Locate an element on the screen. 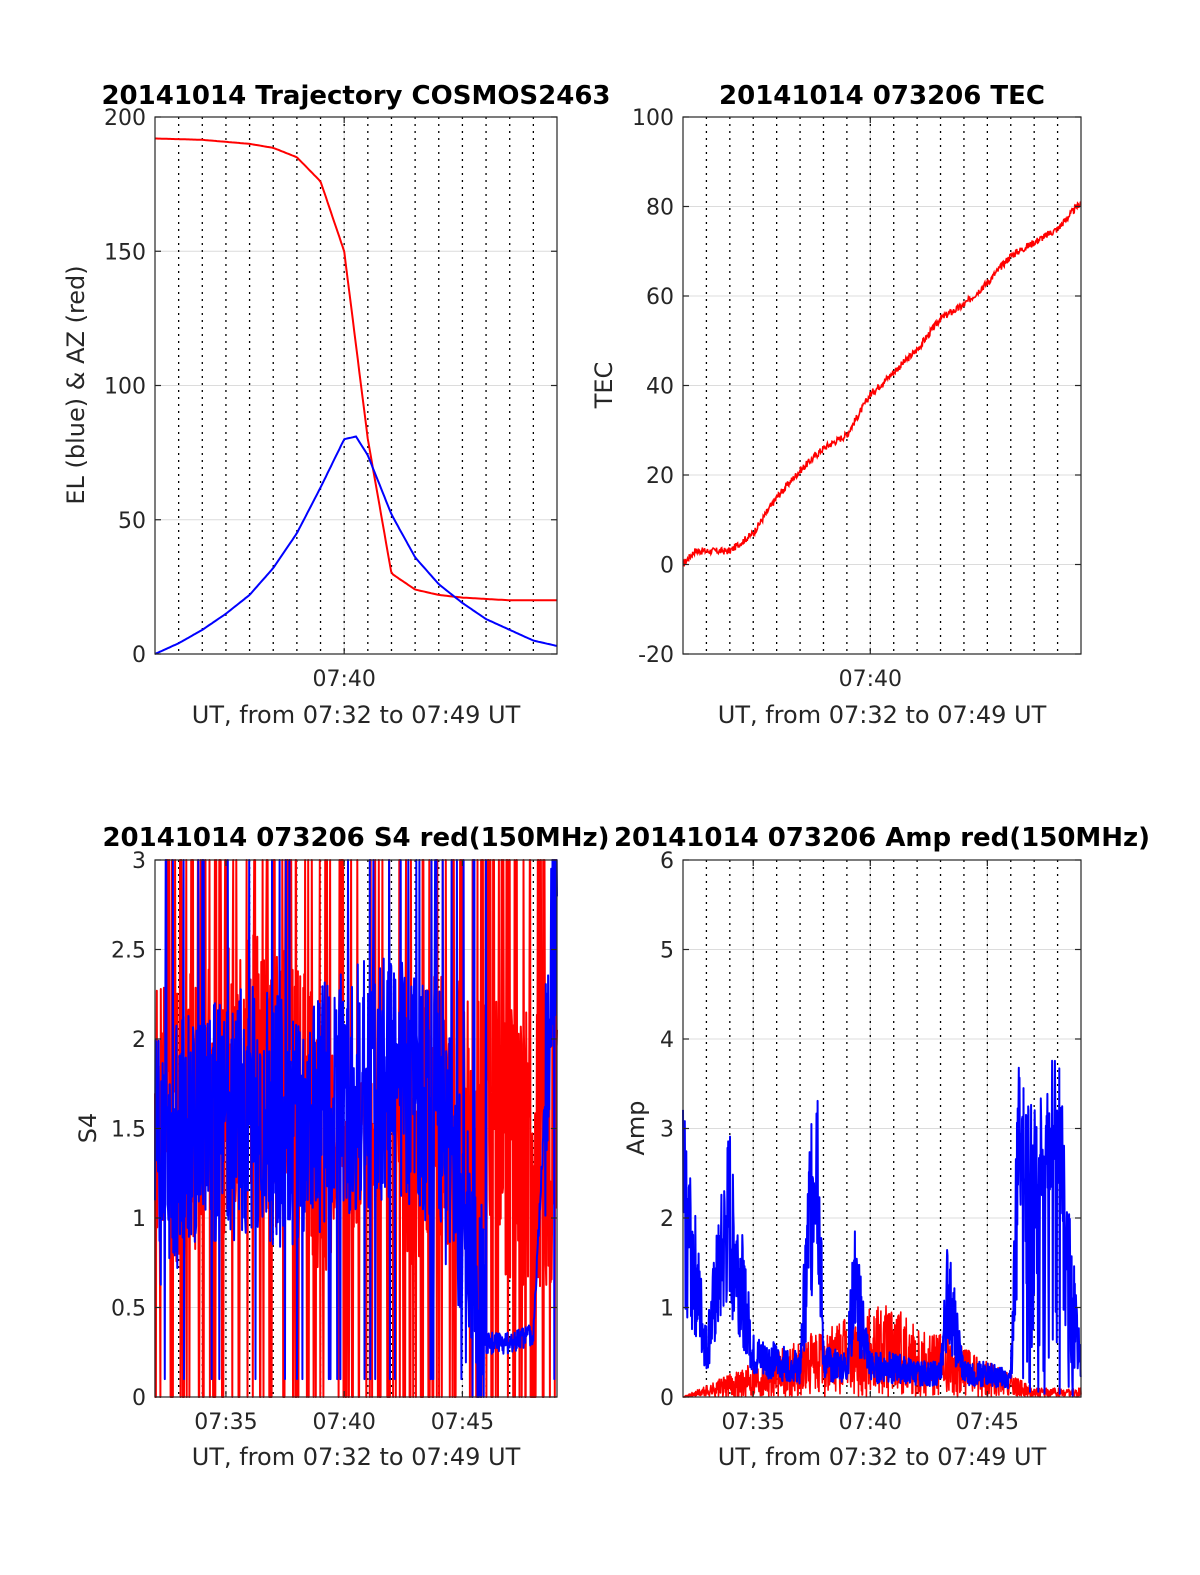 The image size is (1200, 1575). y-tick-label: 6 is located at coordinates (667, 861).